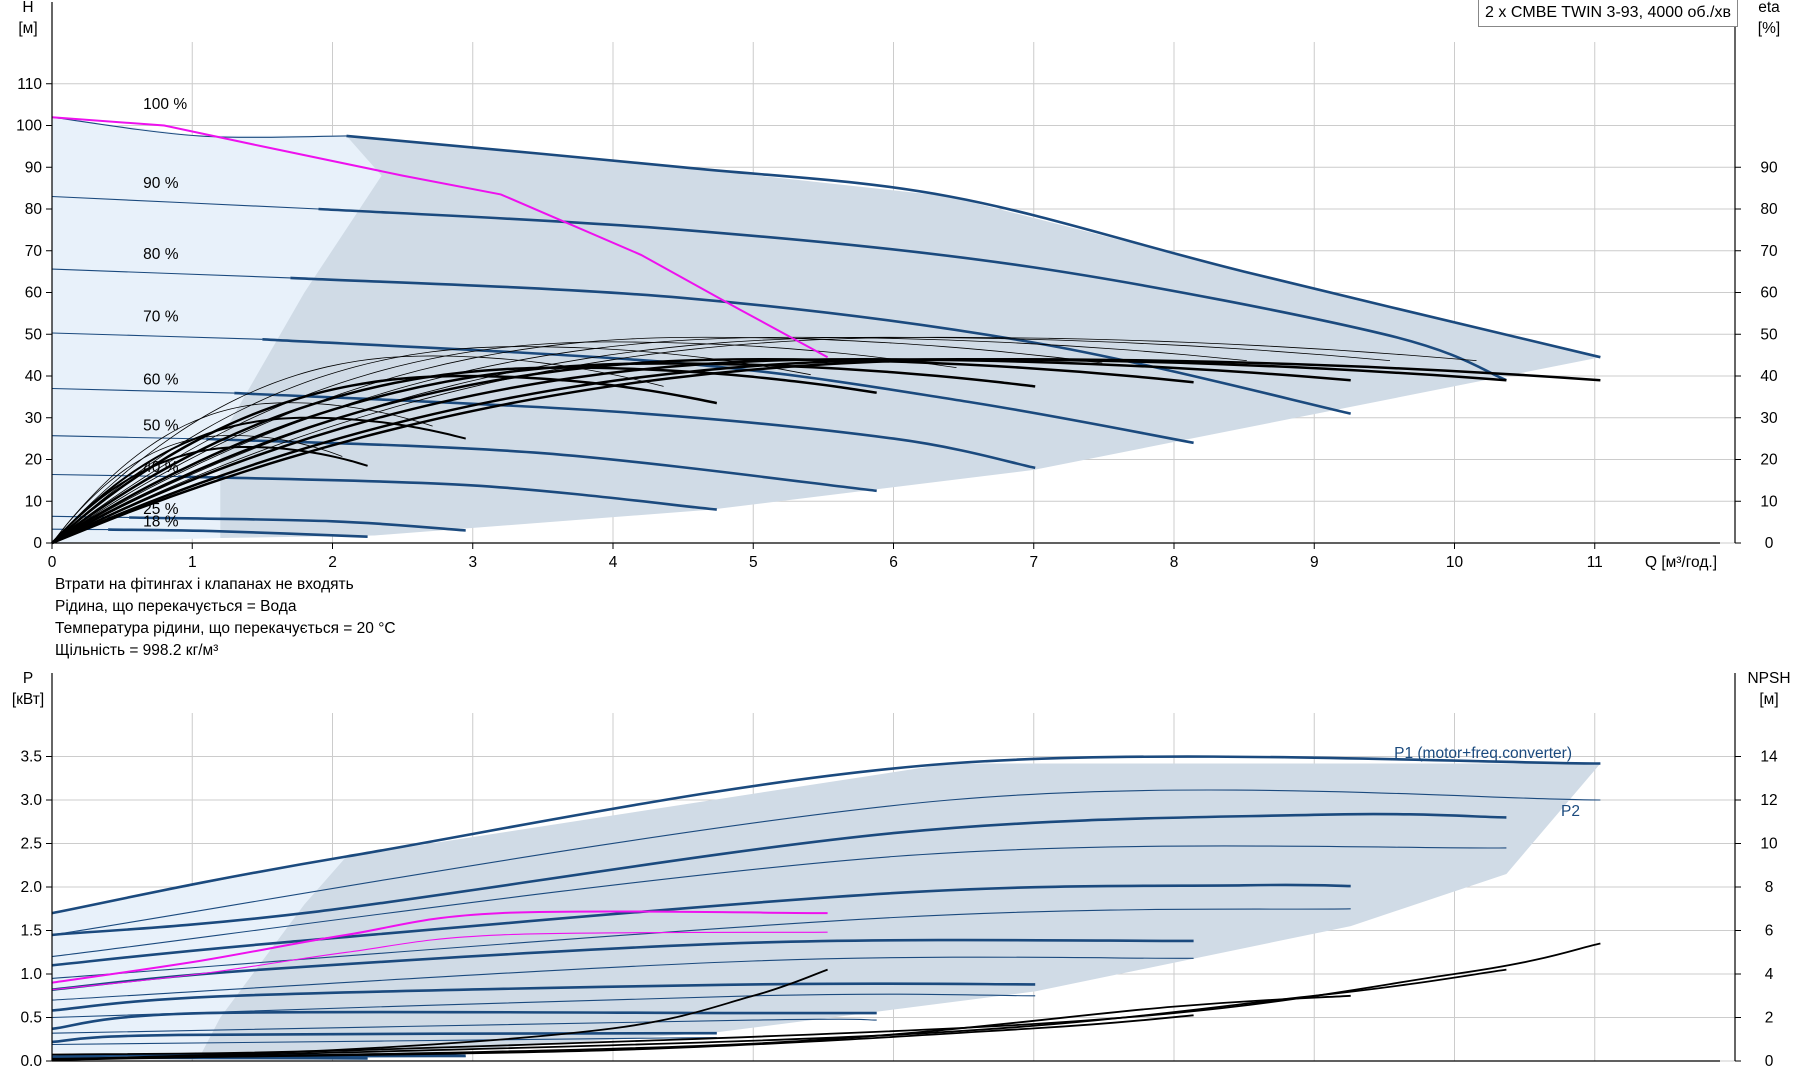 The height and width of the screenshot is (1081, 1795). Describe the element at coordinates (1769, 251) in the screenshot. I see `y2-tick-label: 70` at that location.